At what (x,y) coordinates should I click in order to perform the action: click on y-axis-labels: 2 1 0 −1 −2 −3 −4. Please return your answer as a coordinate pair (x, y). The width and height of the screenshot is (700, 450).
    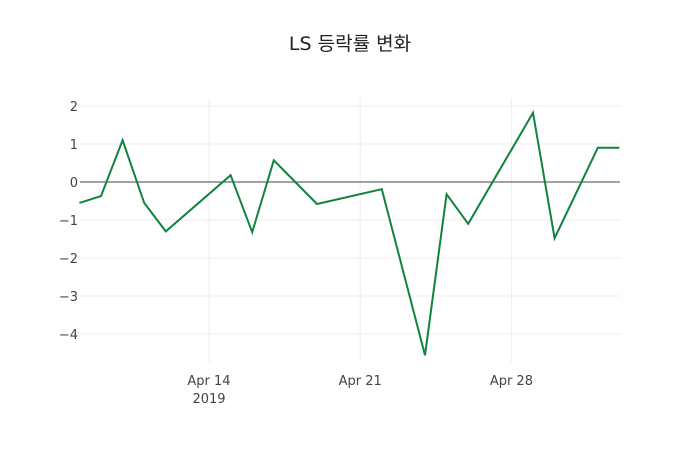
    Looking at the image, I should click on (68, 221).